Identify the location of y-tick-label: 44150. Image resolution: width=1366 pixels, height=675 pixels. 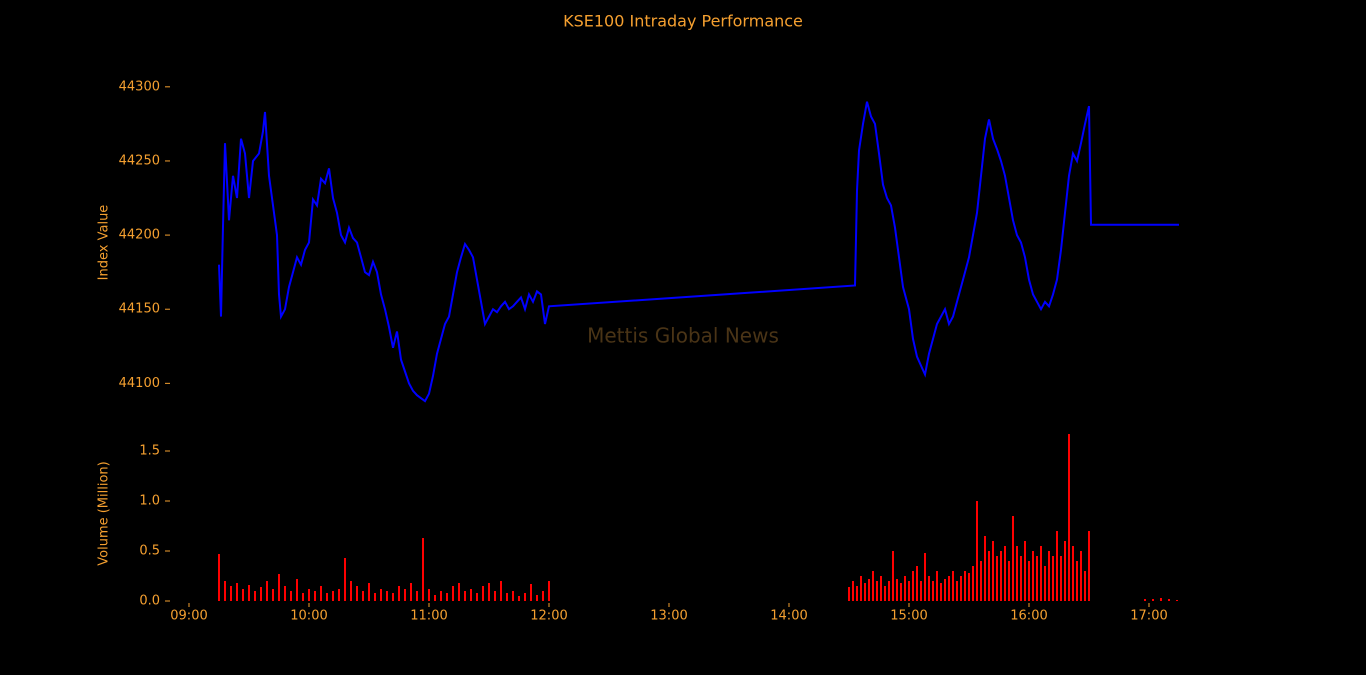
(139, 309).